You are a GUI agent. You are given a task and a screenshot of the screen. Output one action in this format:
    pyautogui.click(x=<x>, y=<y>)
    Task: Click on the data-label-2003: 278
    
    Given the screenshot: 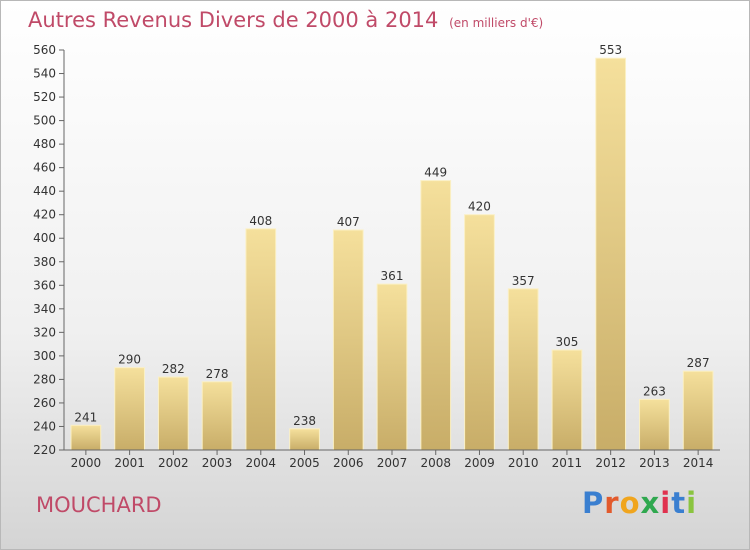 What is the action you would take?
    pyautogui.click(x=217, y=374)
    